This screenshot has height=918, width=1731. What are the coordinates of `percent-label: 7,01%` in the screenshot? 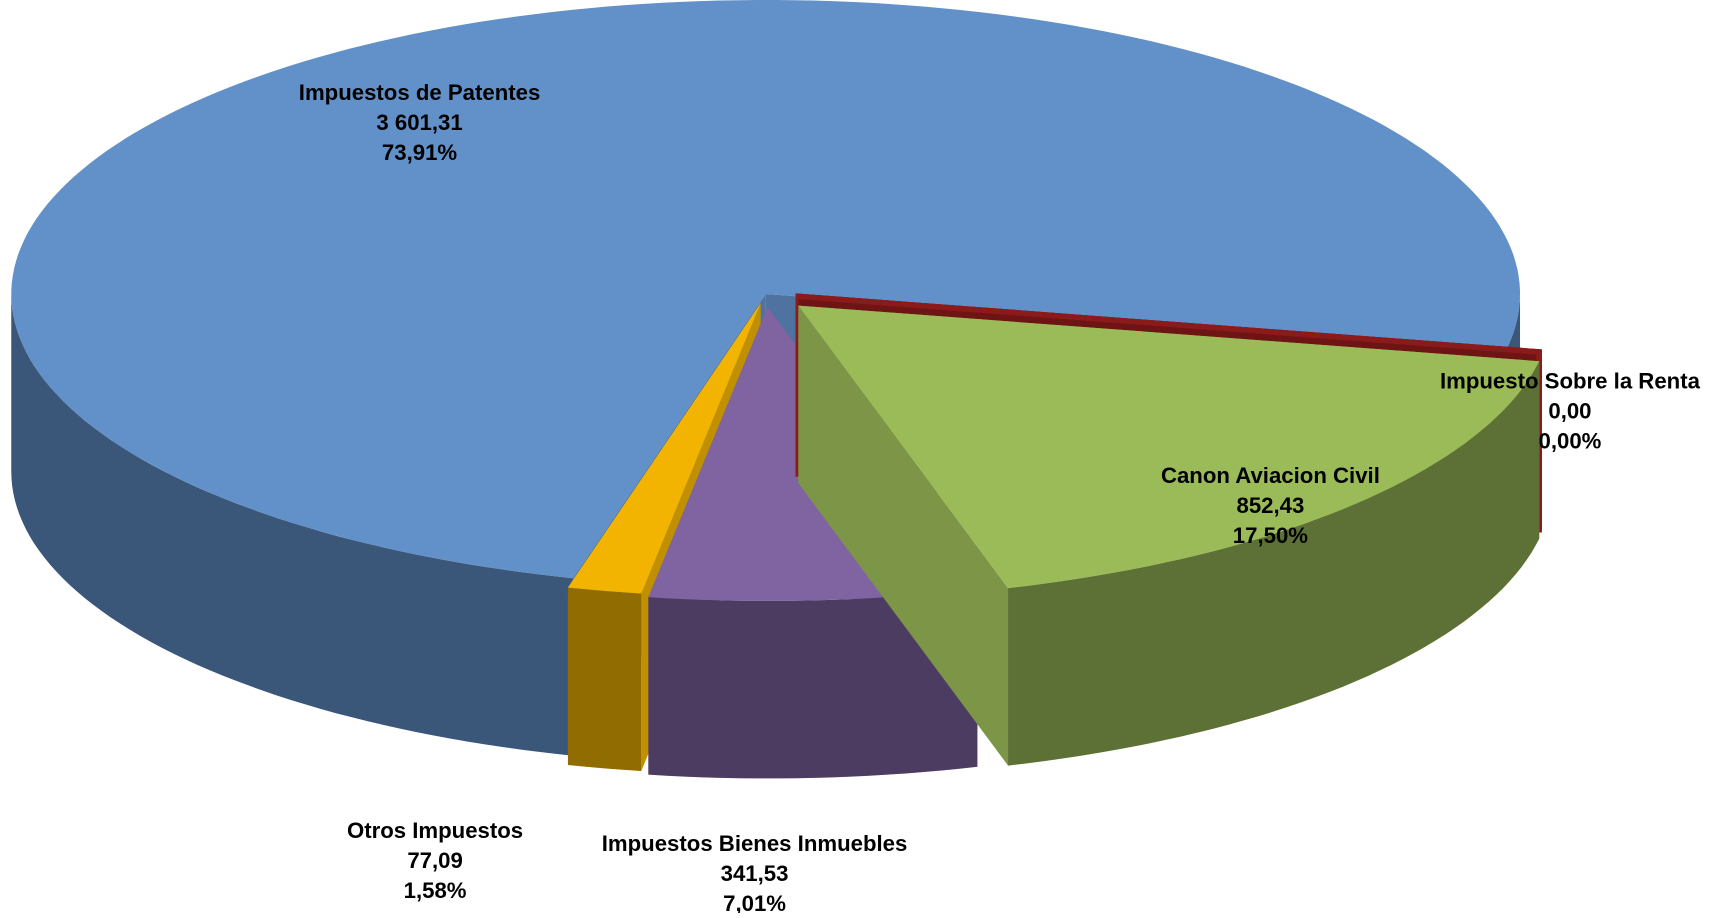 It's located at (754, 902).